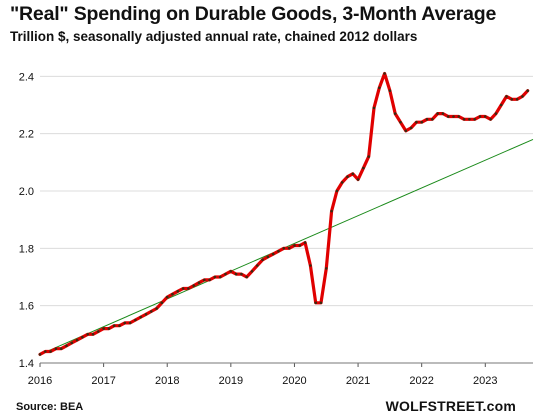  I want to click on x-tick-label: 2022, so click(421, 381).